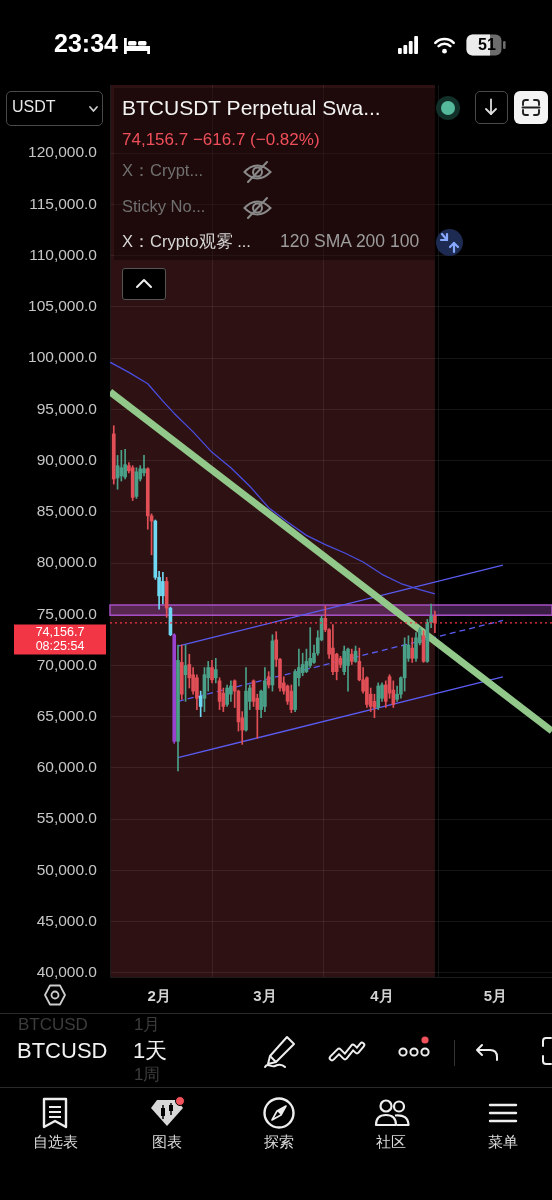 This screenshot has width=552, height=1200. I want to click on x-tick-label: 4月, so click(382, 996).